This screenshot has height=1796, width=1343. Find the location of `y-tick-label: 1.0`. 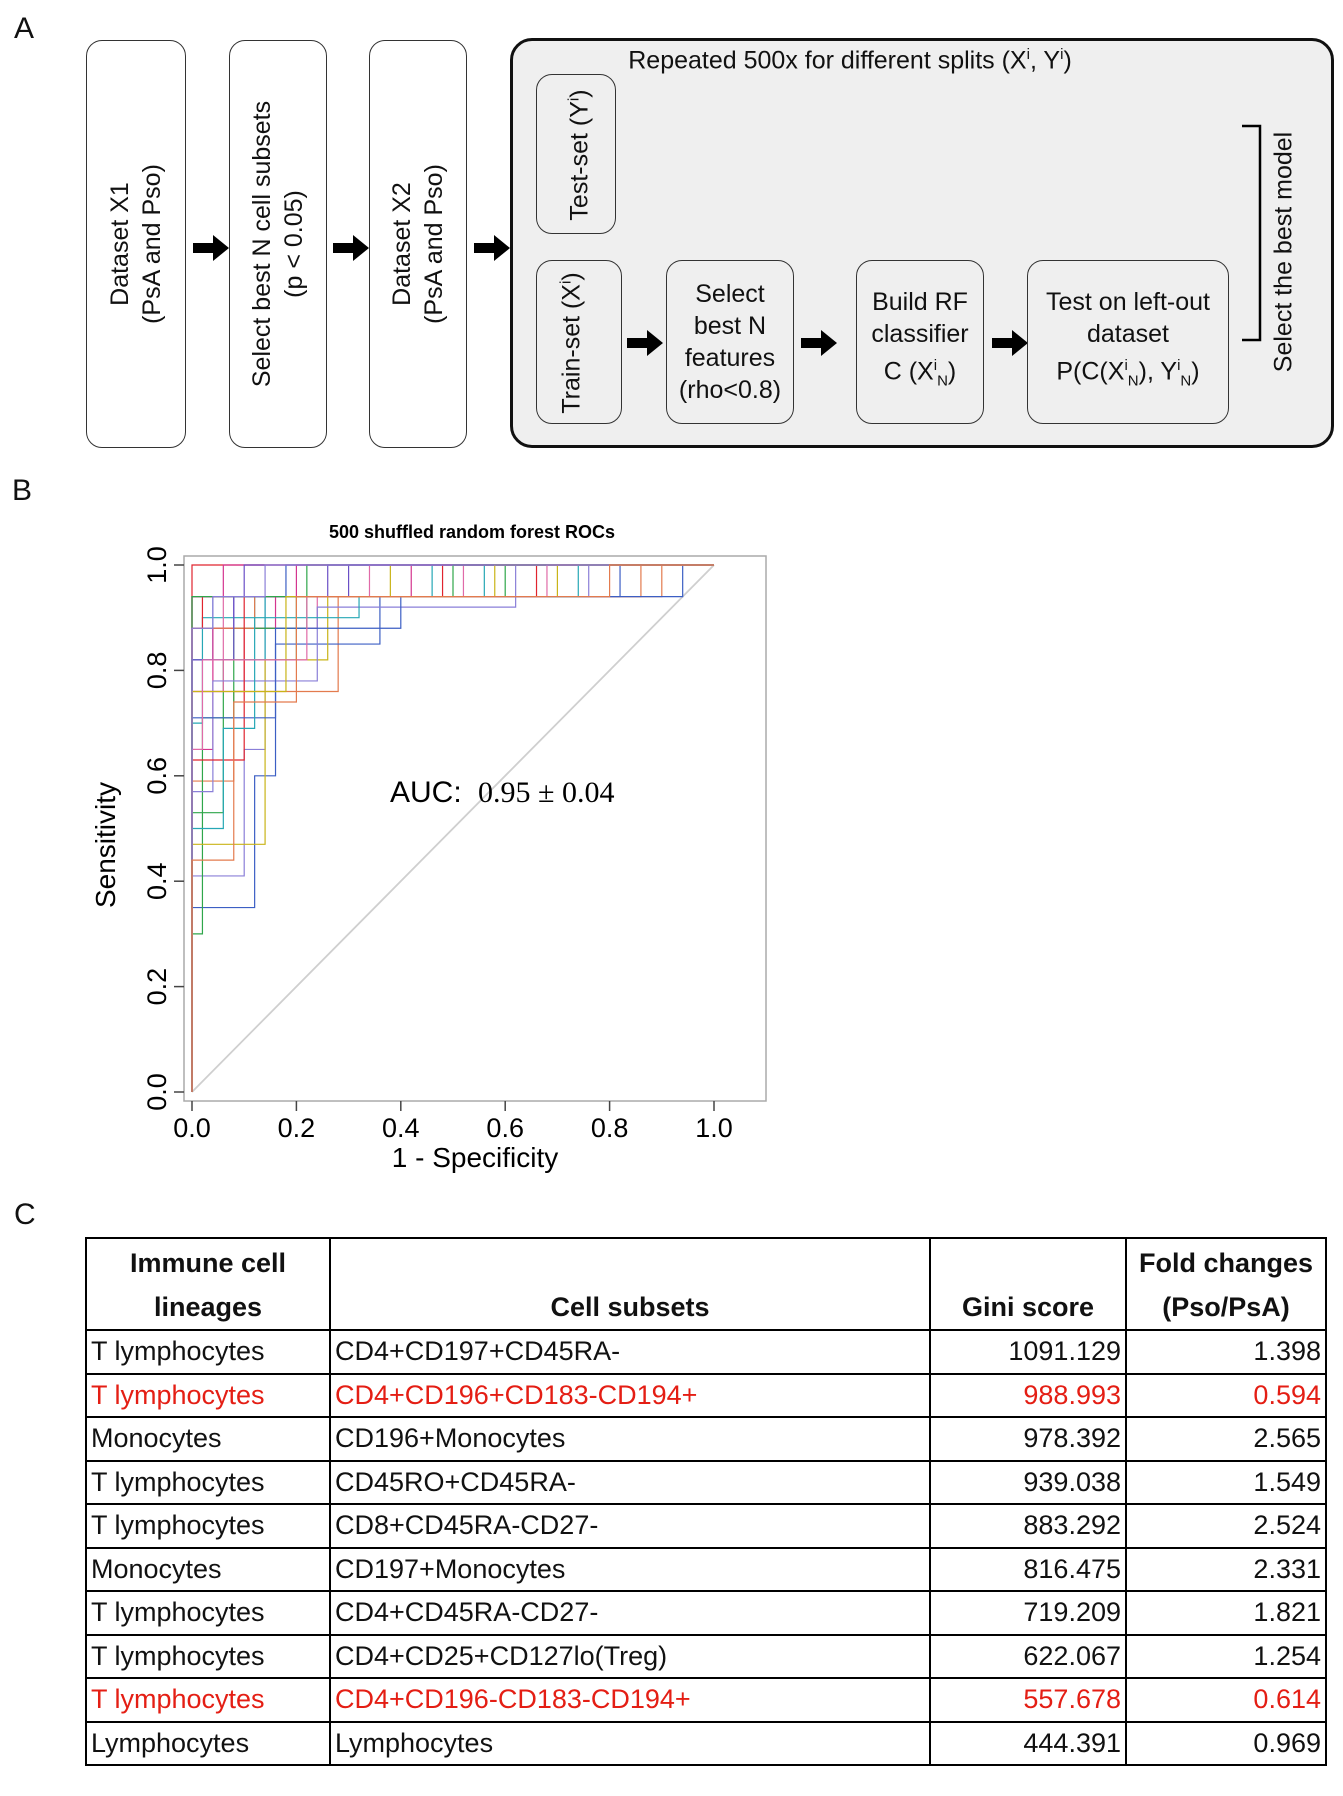

y-tick-label: 1.0 is located at coordinates (157, 565).